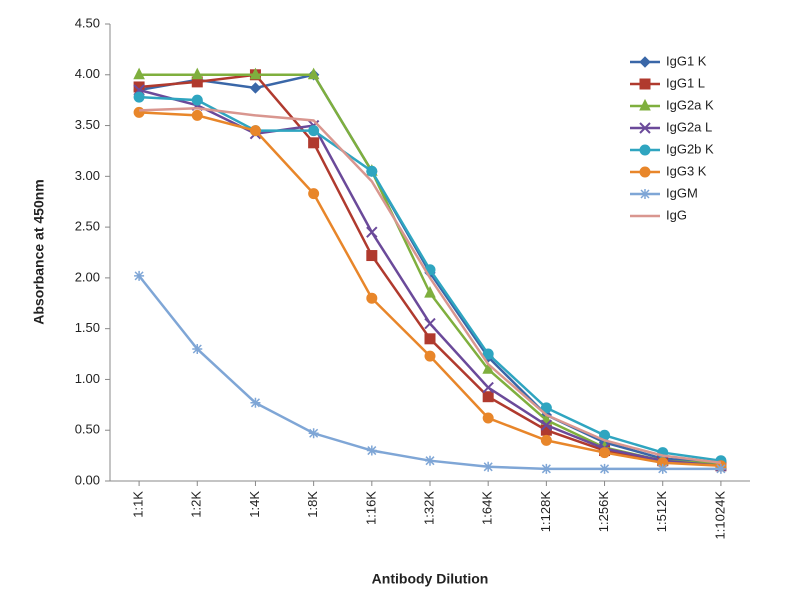 This screenshot has width=800, height=600. Describe the element at coordinates (686, 170) in the screenshot. I see `legend-label: IgG3 K` at that location.